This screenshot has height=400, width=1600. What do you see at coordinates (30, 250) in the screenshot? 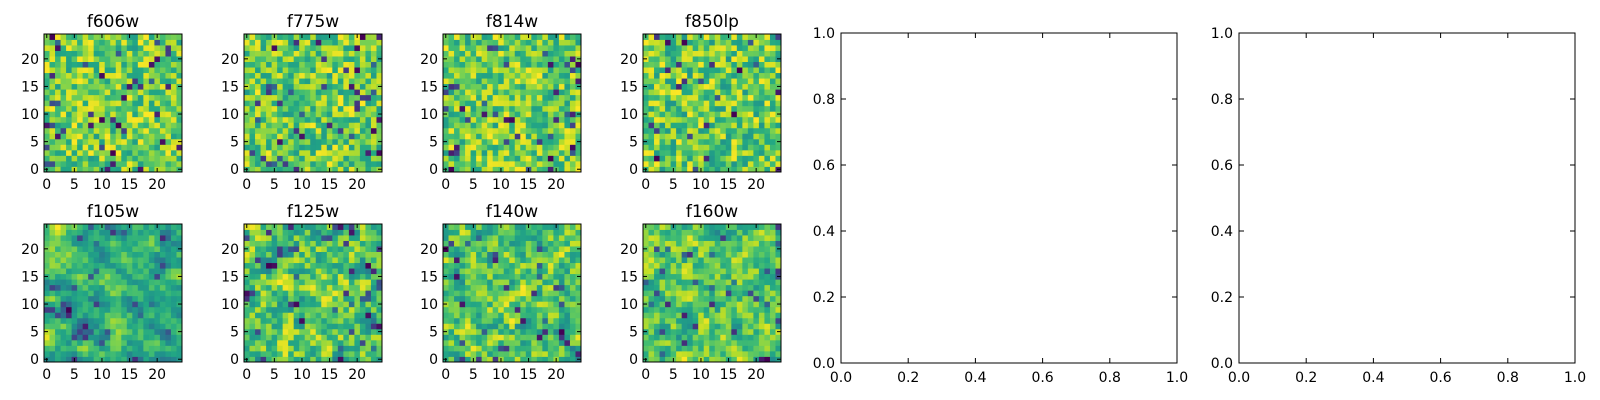
I see `y-tick-label: 20` at bounding box center [30, 250].